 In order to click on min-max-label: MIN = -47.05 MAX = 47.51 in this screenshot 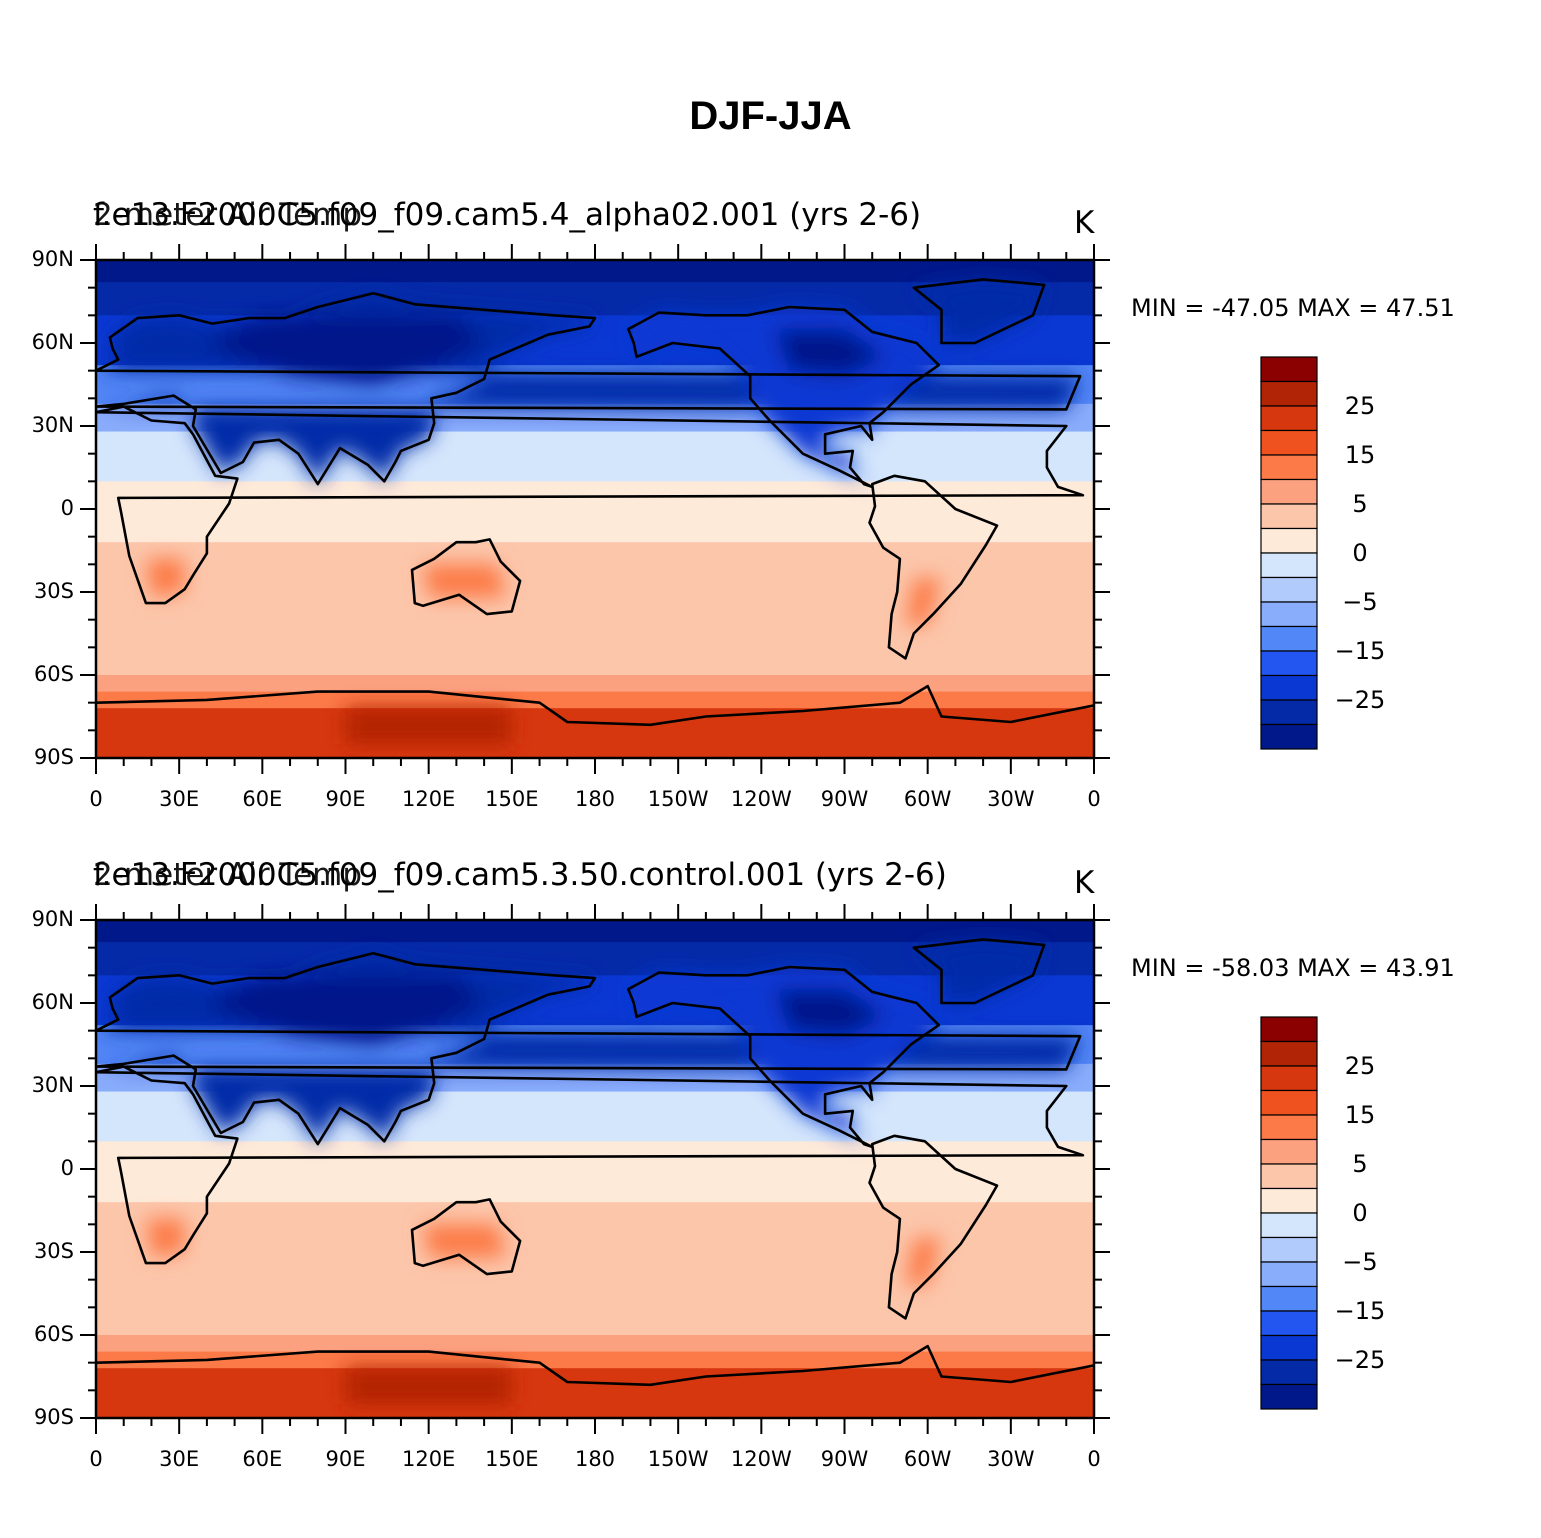, I will do `click(1293, 308)`.